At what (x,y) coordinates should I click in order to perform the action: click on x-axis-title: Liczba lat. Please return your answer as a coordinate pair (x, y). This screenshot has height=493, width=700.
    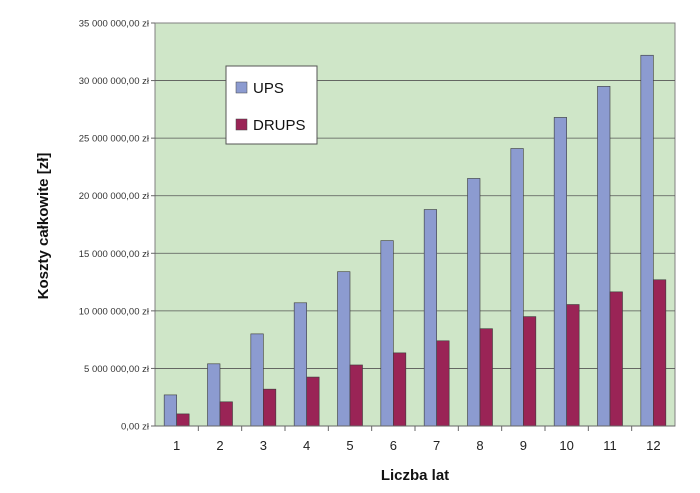
    Looking at the image, I should click on (415, 475).